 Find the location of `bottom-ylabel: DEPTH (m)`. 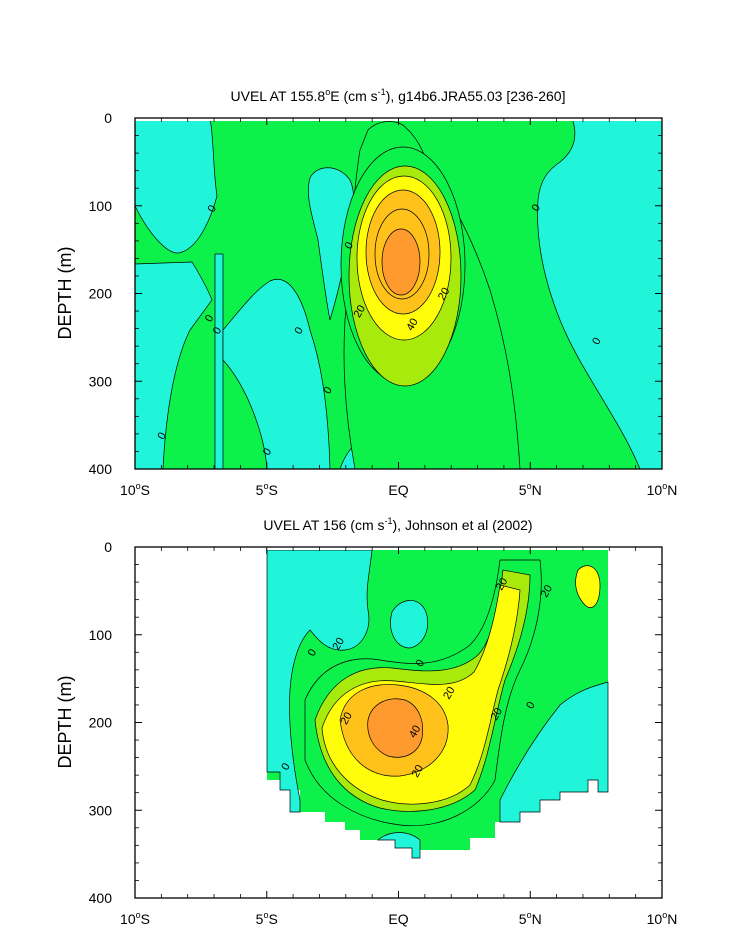

bottom-ylabel: DEPTH (m) is located at coordinates (65, 722).